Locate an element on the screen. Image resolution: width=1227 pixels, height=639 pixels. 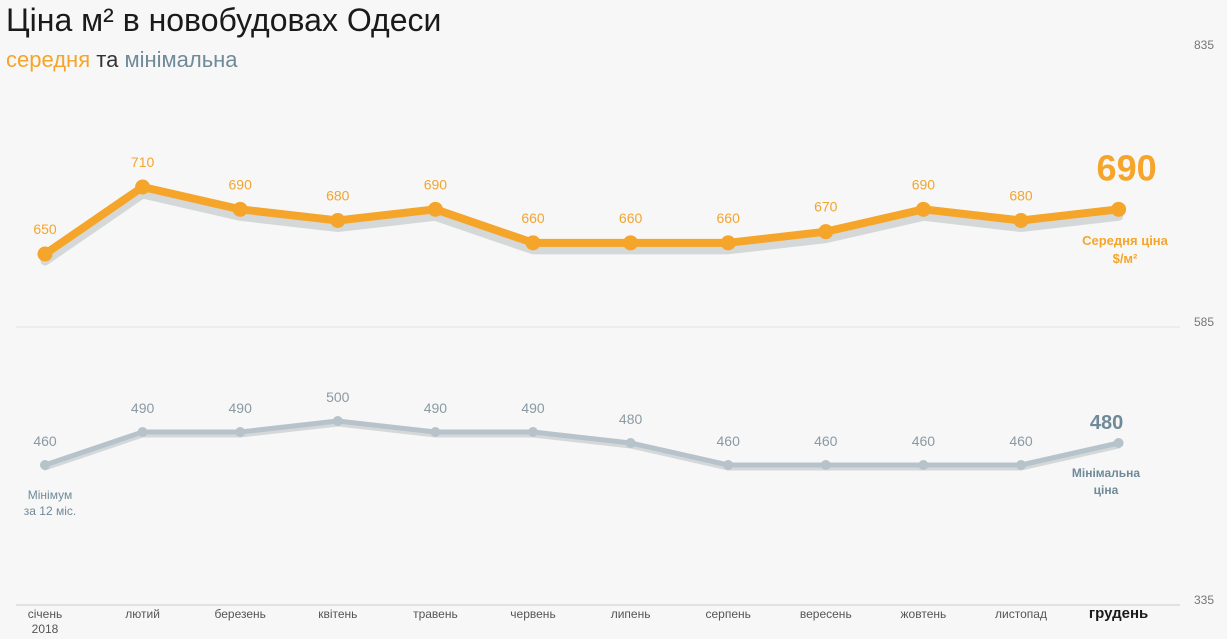
subtitle-minimum-word: мінімальна is located at coordinates (181, 59).